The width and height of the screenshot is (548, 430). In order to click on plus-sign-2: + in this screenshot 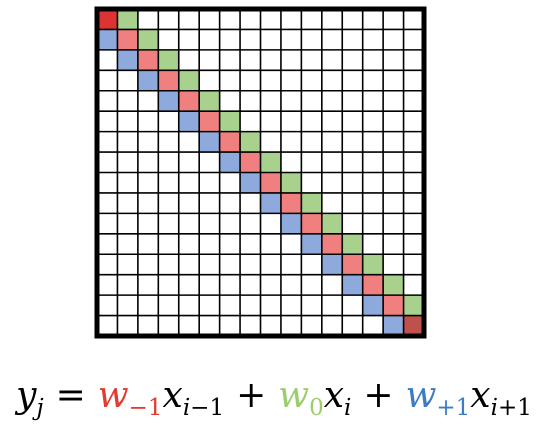, I will do `click(378, 395)`.